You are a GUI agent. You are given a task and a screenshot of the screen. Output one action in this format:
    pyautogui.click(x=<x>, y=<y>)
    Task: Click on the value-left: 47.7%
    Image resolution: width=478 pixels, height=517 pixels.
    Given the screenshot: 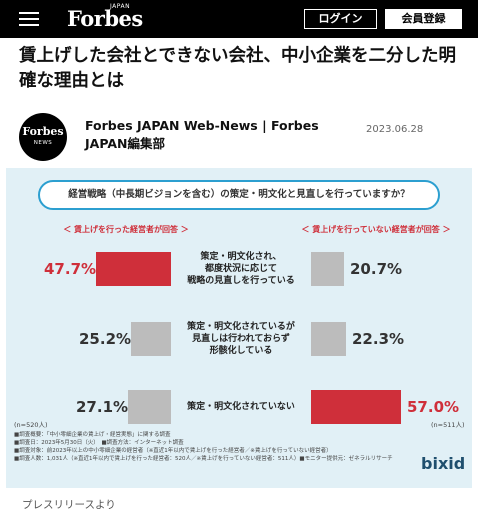 What is the action you would take?
    pyautogui.click(x=70, y=269)
    